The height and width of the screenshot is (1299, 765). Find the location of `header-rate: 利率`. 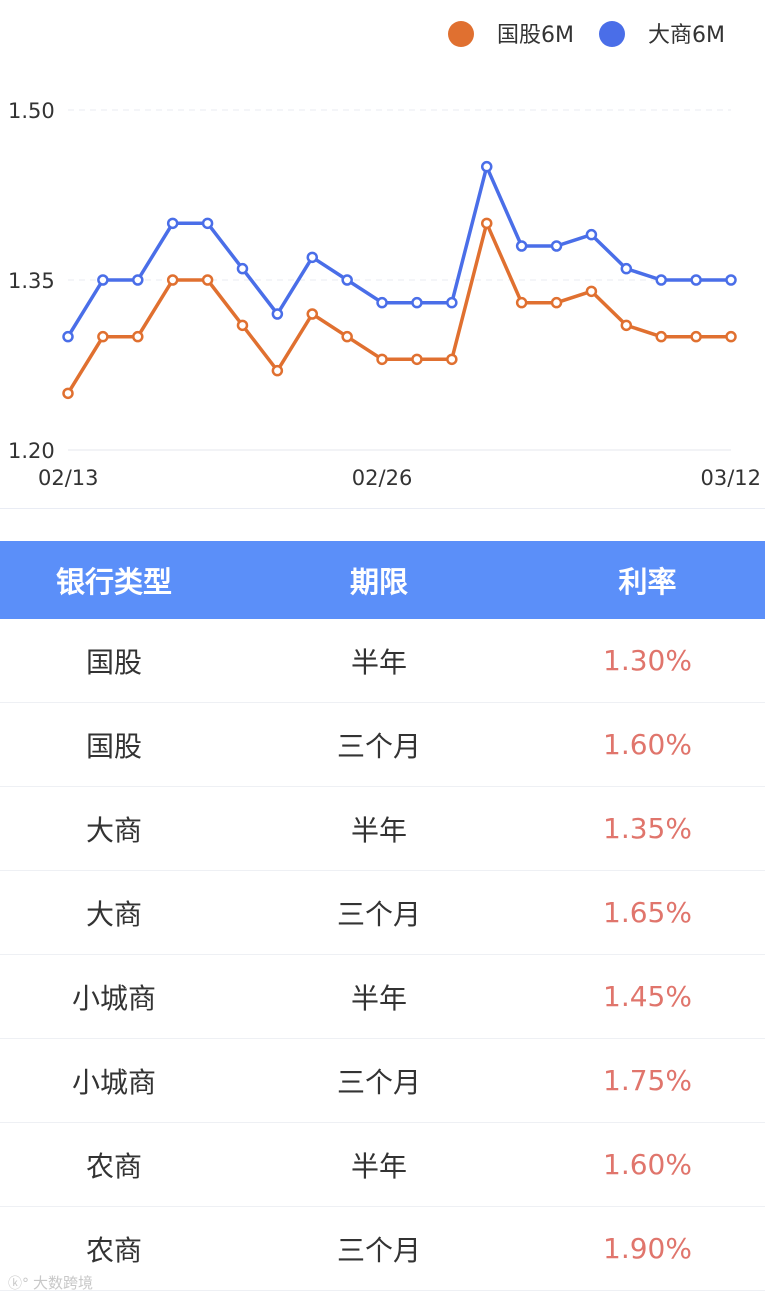

header-rate: 利率 is located at coordinates (647, 580).